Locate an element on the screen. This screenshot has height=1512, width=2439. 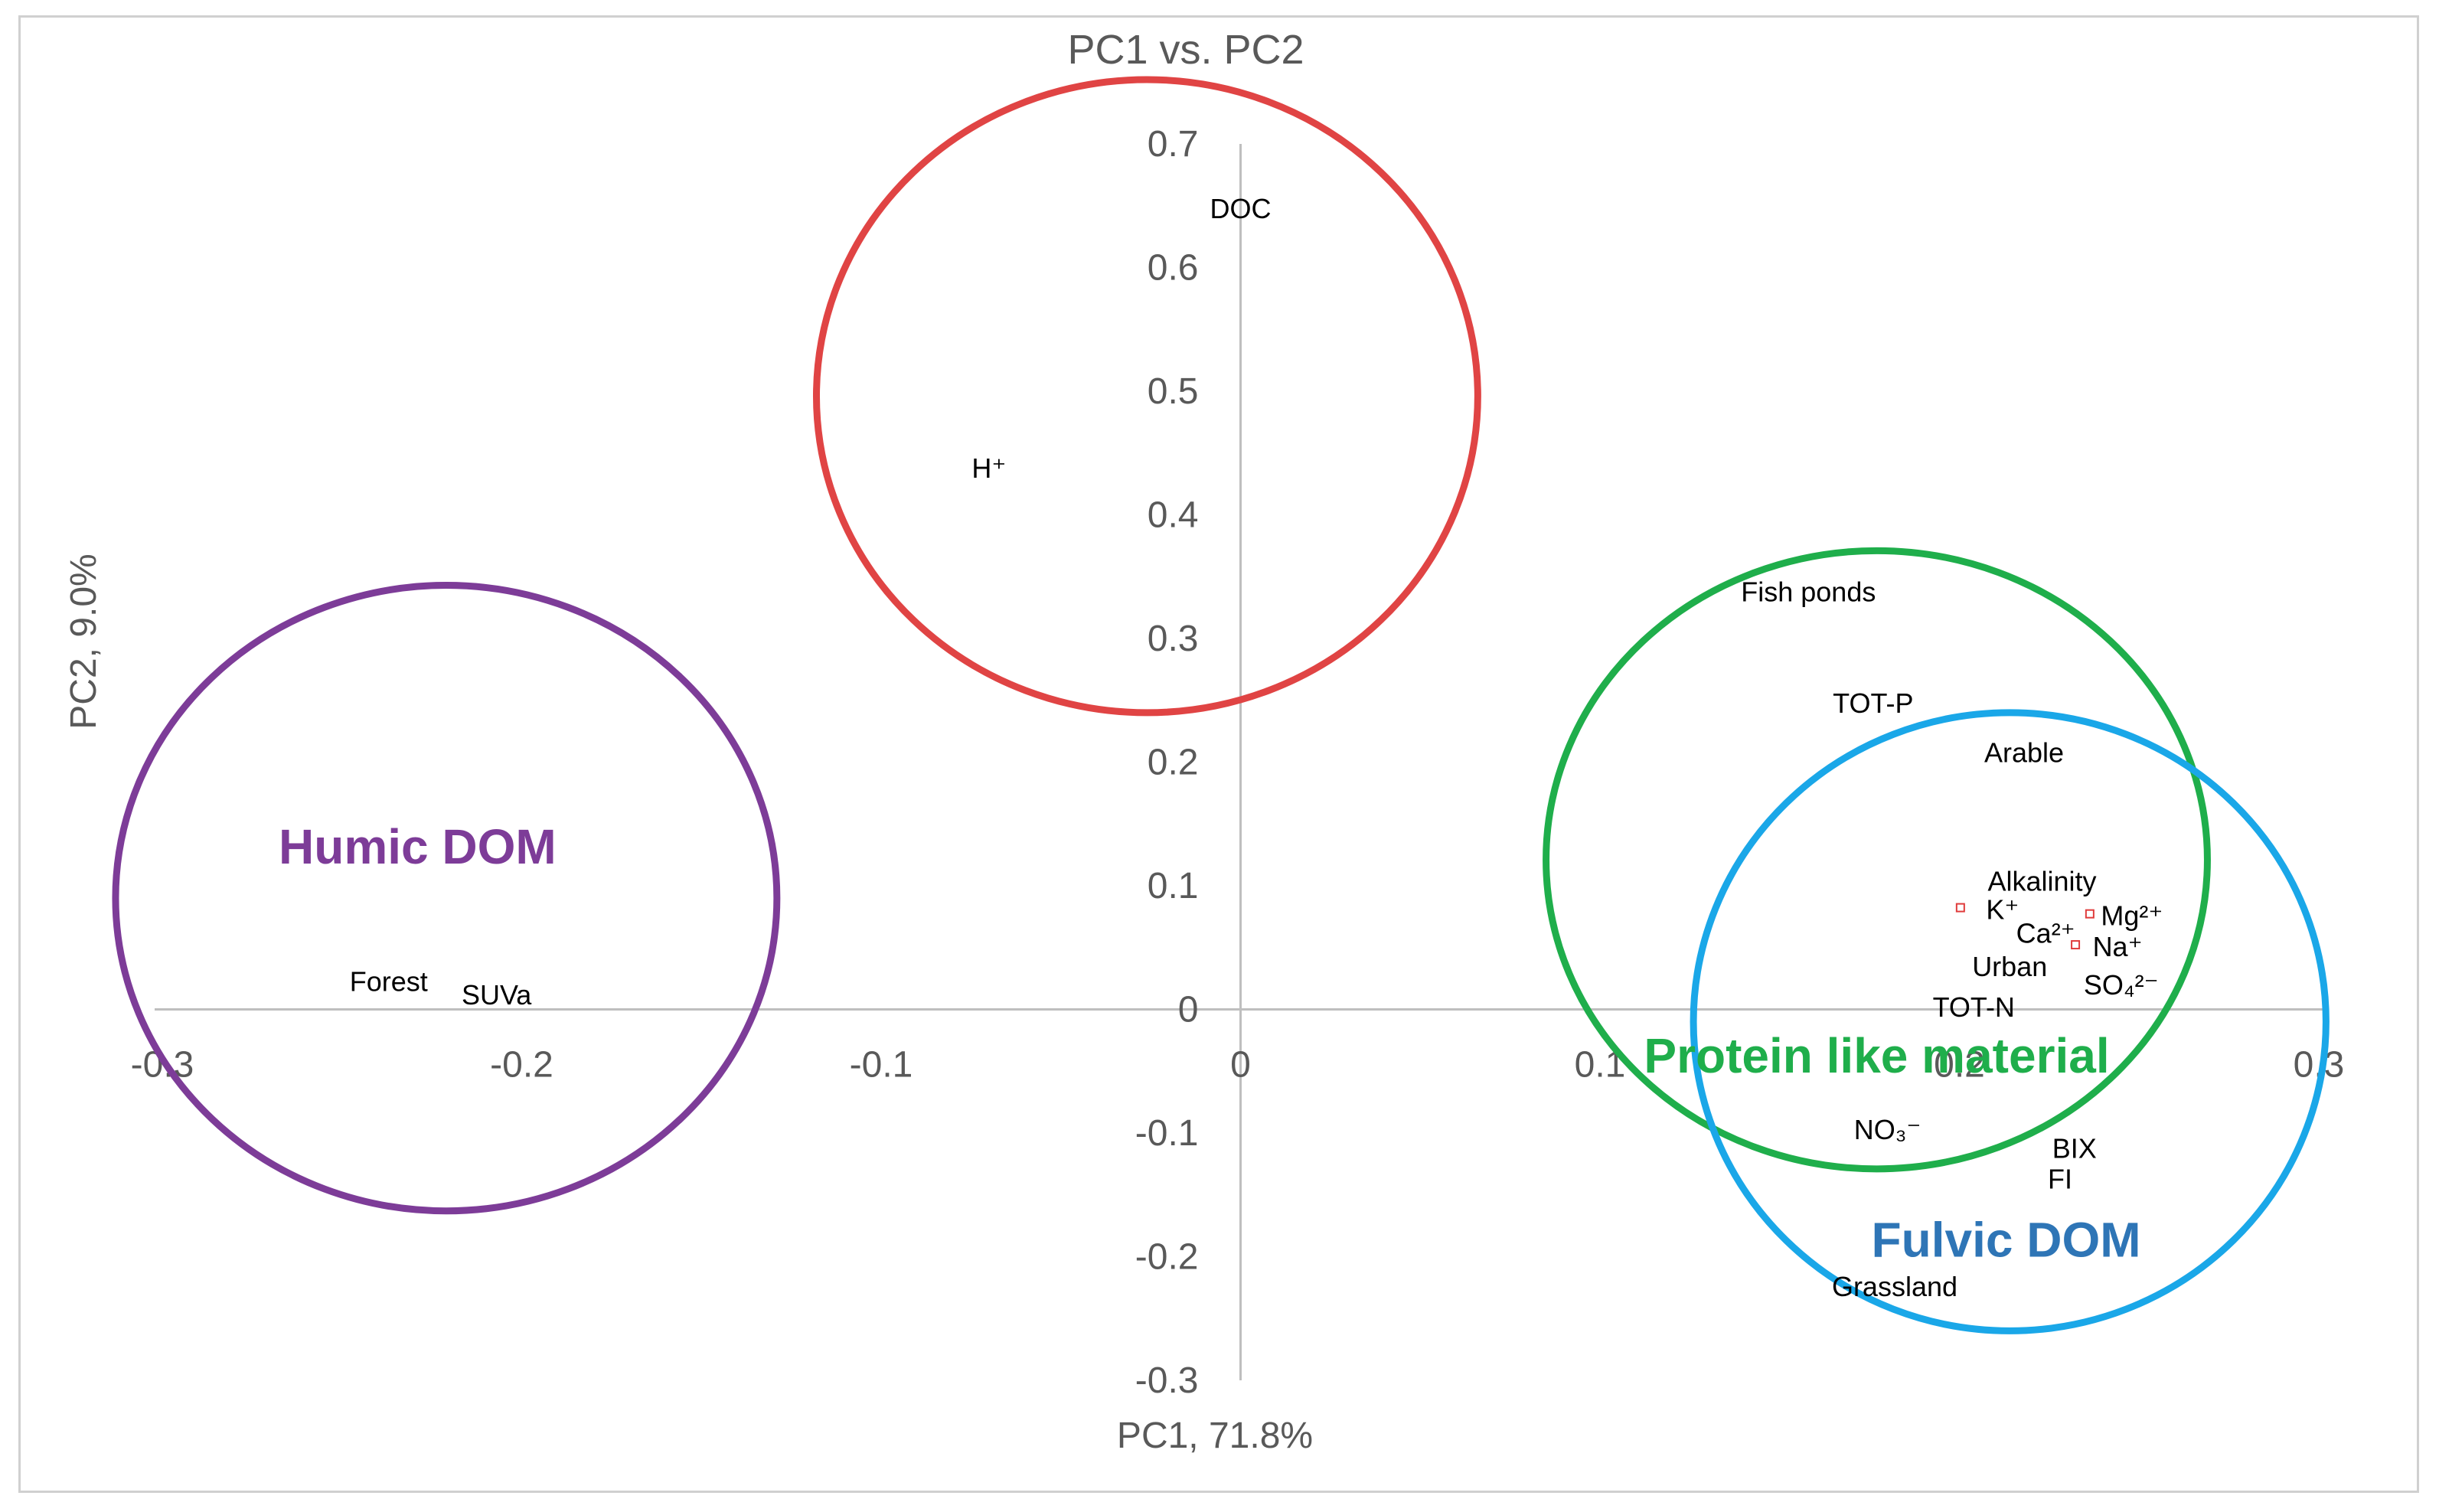
point-label: Alkalinity is located at coordinates (2041, 880).